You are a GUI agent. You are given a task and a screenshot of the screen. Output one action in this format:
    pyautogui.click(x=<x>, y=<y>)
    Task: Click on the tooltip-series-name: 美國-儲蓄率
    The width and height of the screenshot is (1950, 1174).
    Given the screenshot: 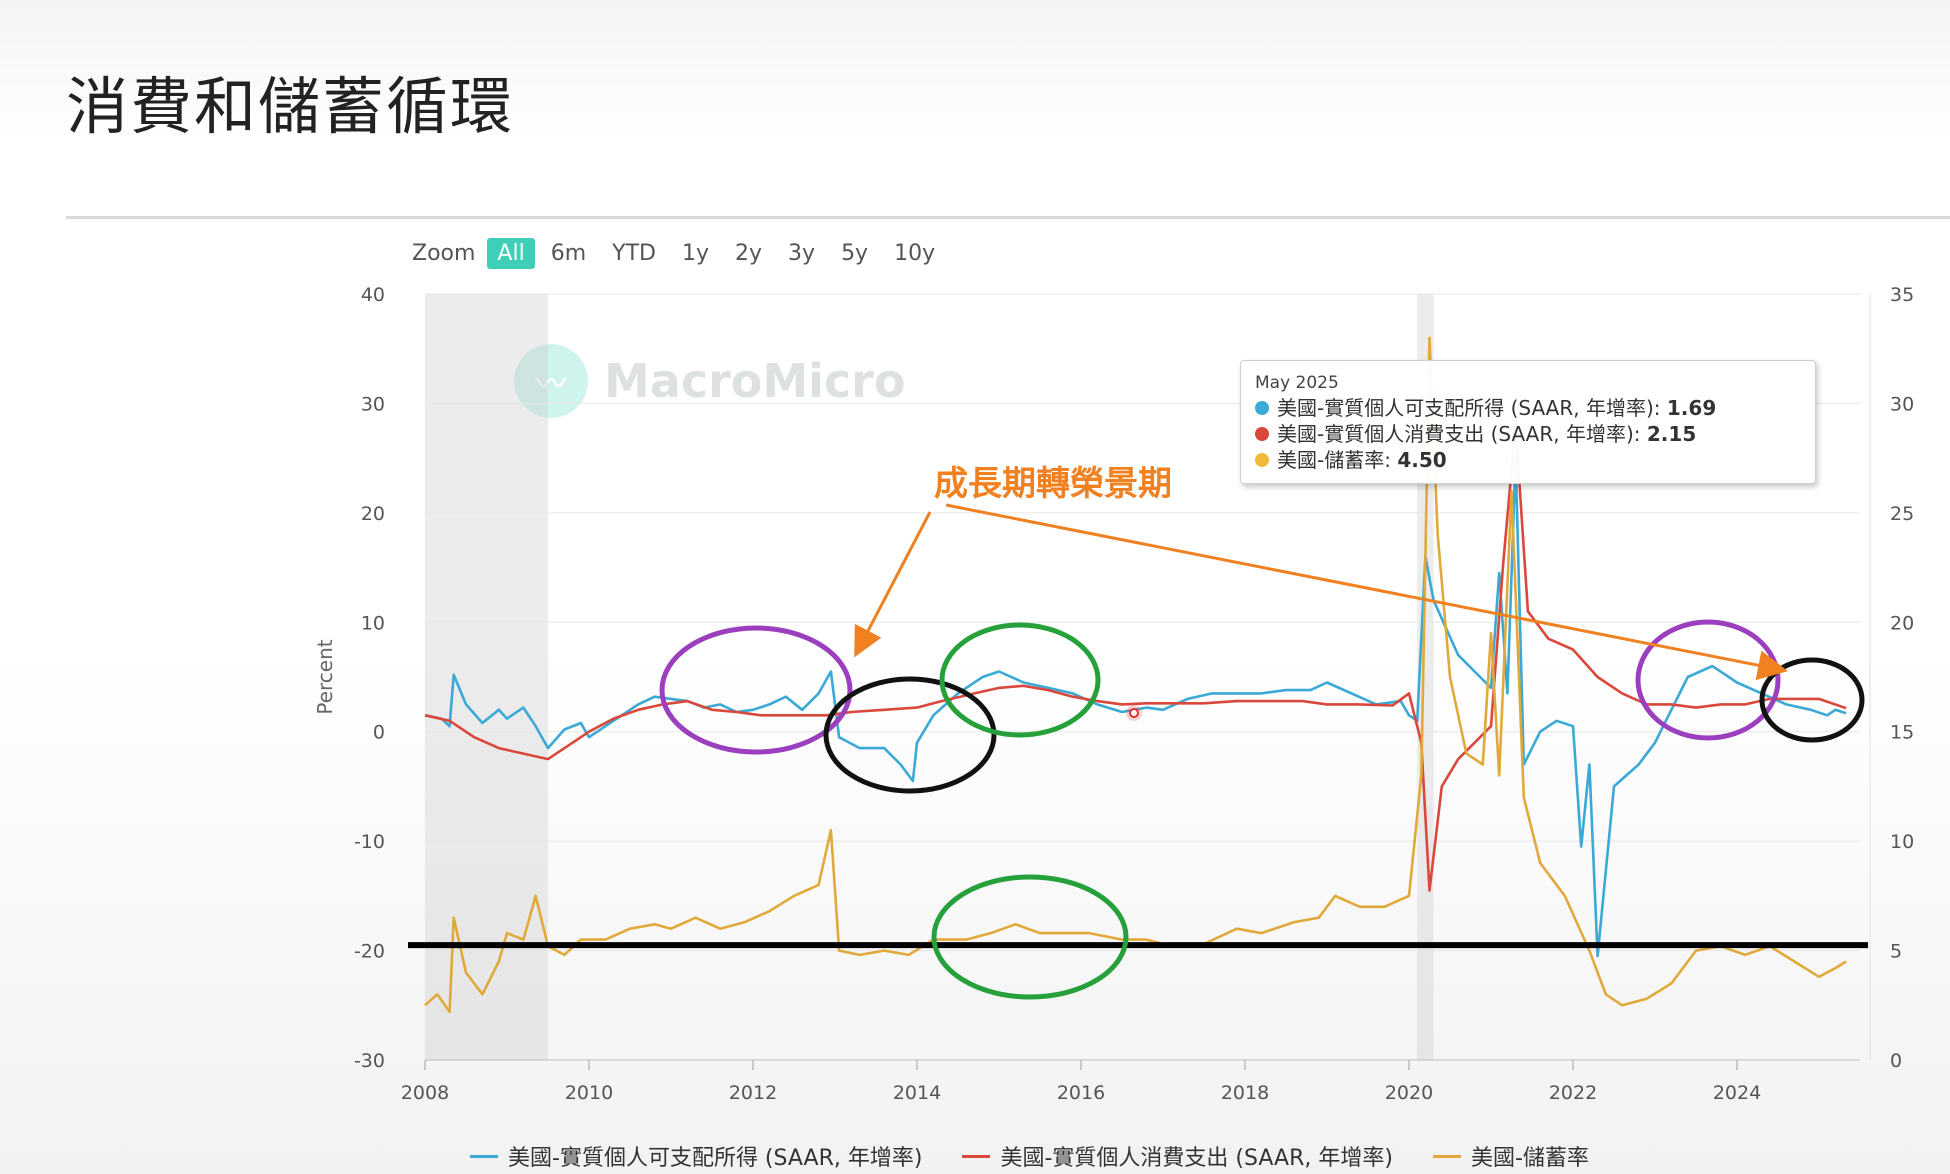 What is the action you would take?
    pyautogui.click(x=1331, y=460)
    